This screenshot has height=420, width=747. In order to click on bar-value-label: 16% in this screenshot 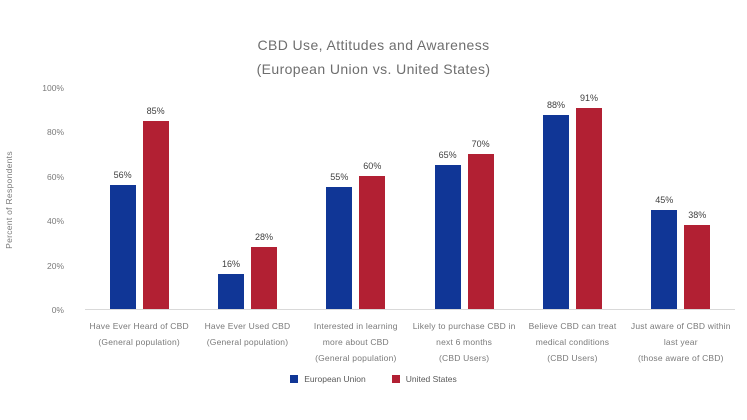, I will do `click(230, 263)`.